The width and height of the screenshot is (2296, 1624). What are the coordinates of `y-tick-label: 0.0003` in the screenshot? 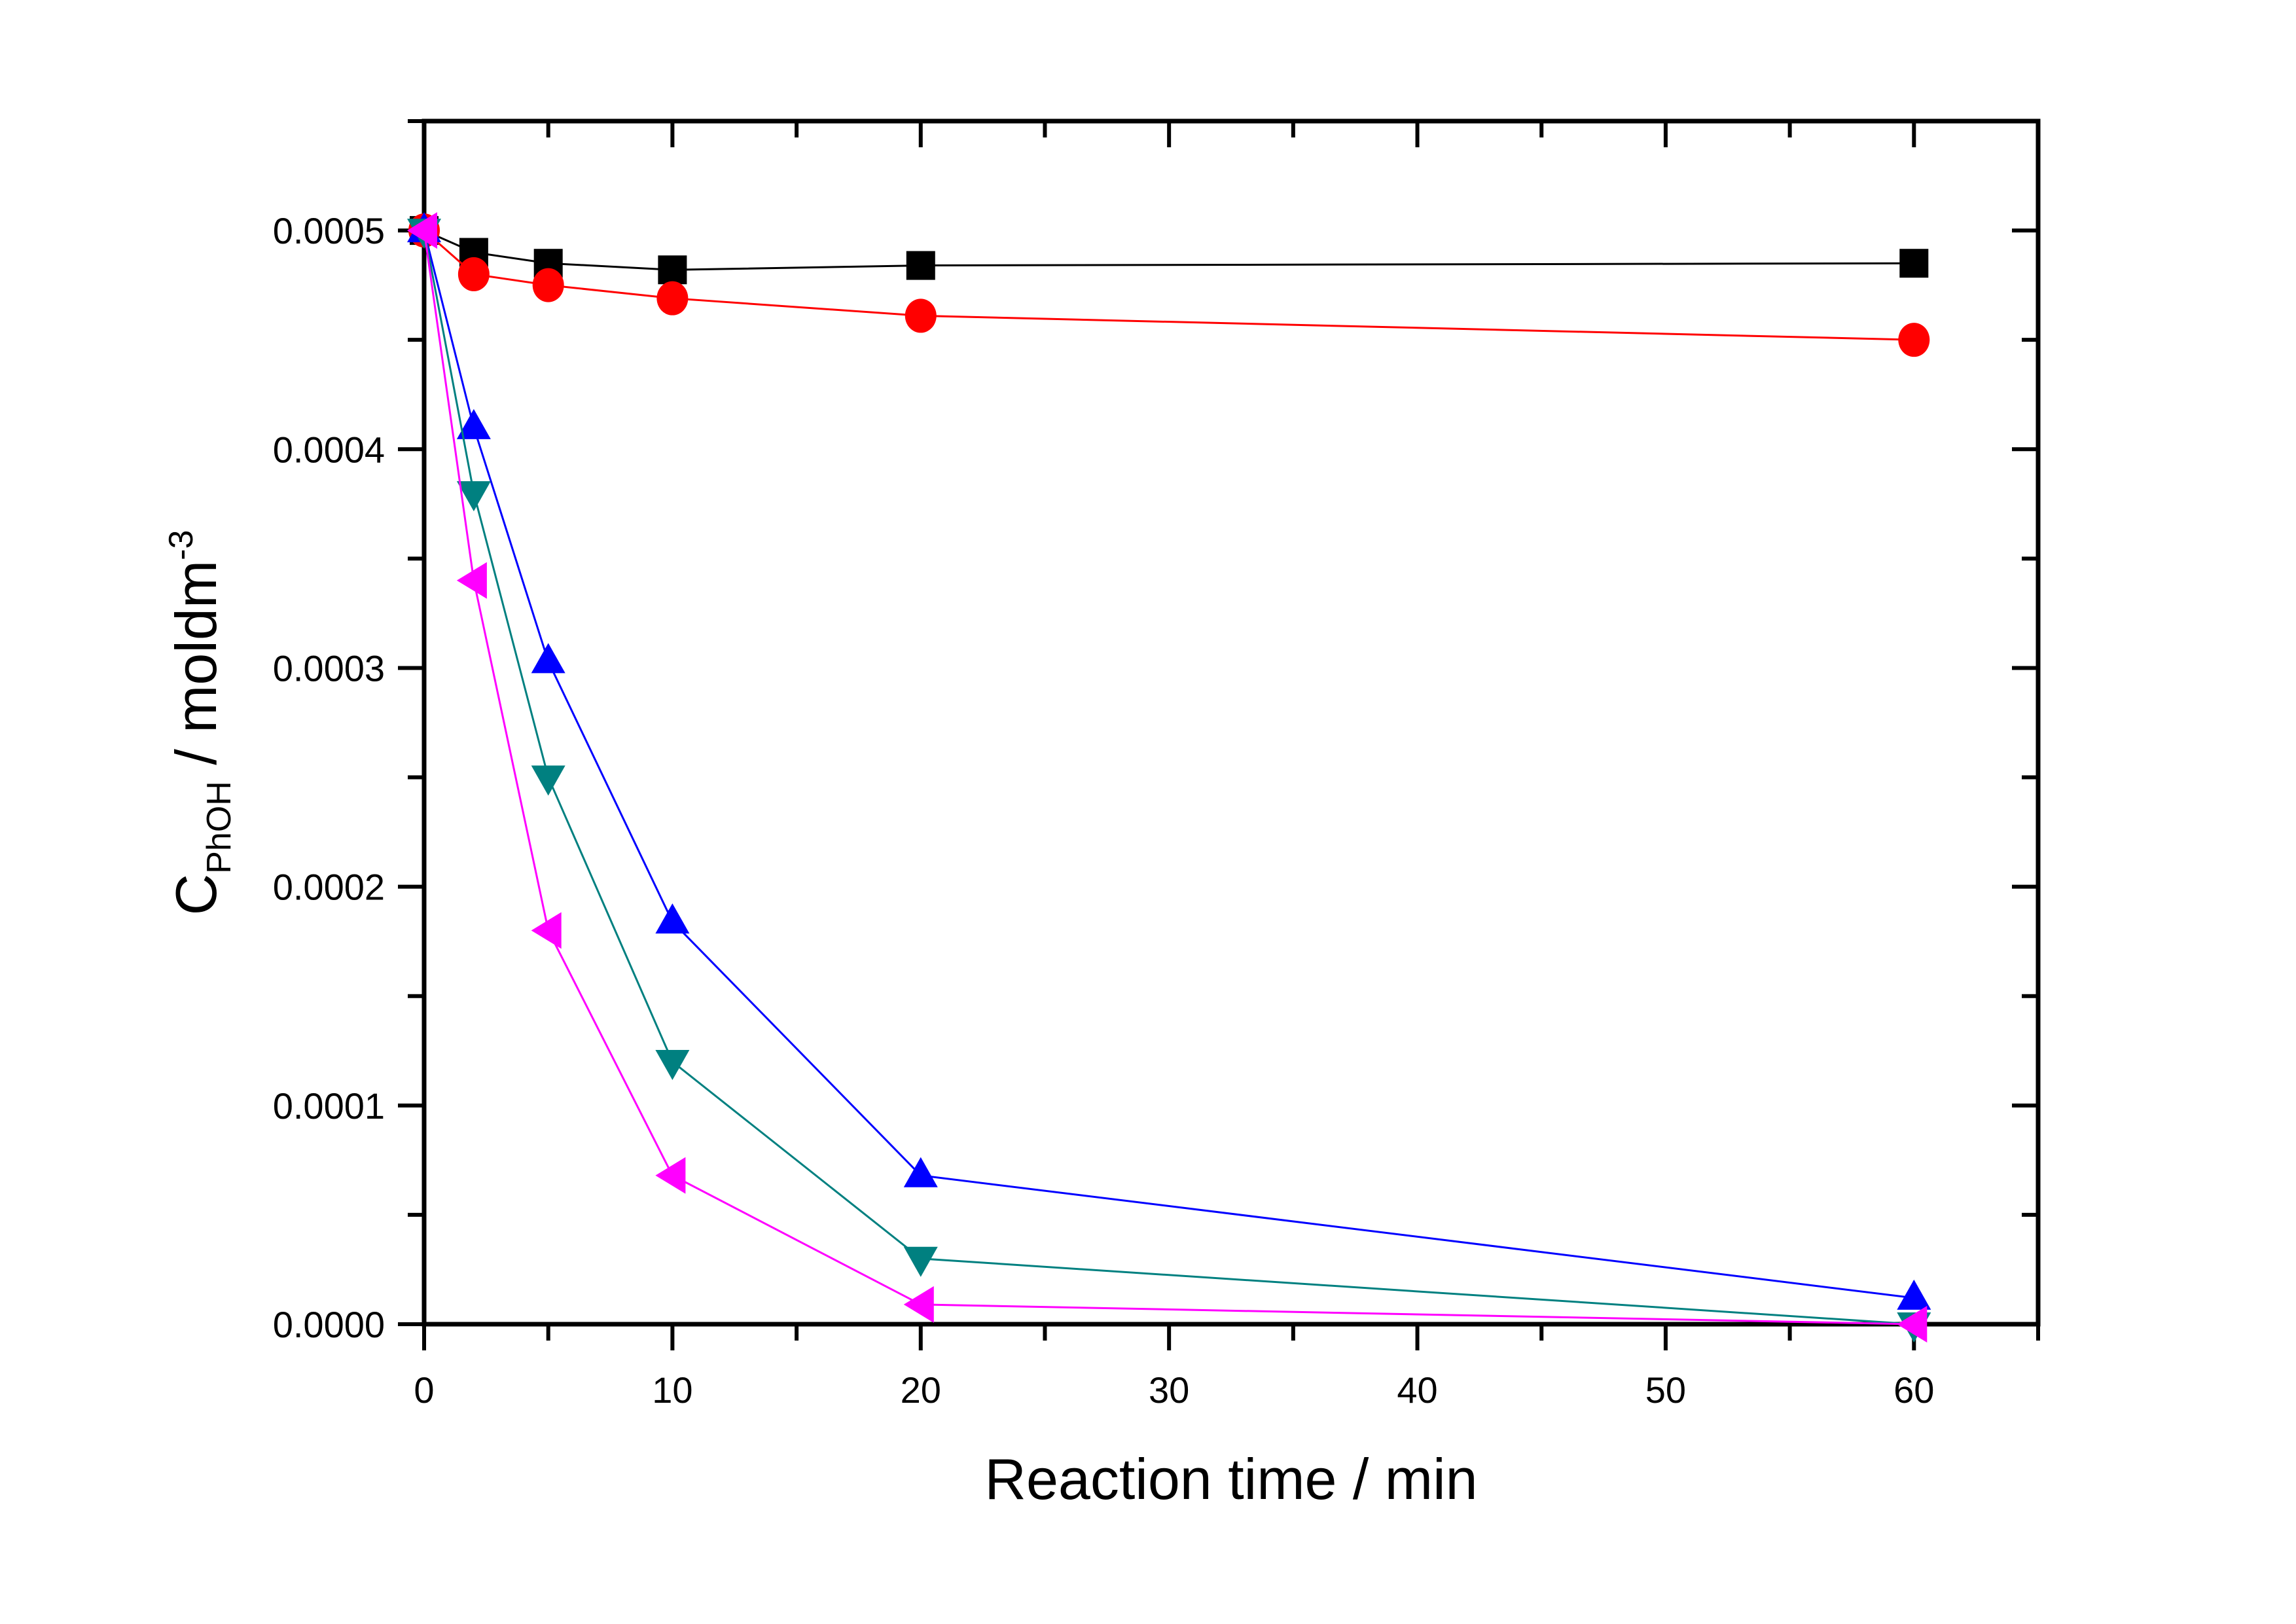 It's located at (329, 668).